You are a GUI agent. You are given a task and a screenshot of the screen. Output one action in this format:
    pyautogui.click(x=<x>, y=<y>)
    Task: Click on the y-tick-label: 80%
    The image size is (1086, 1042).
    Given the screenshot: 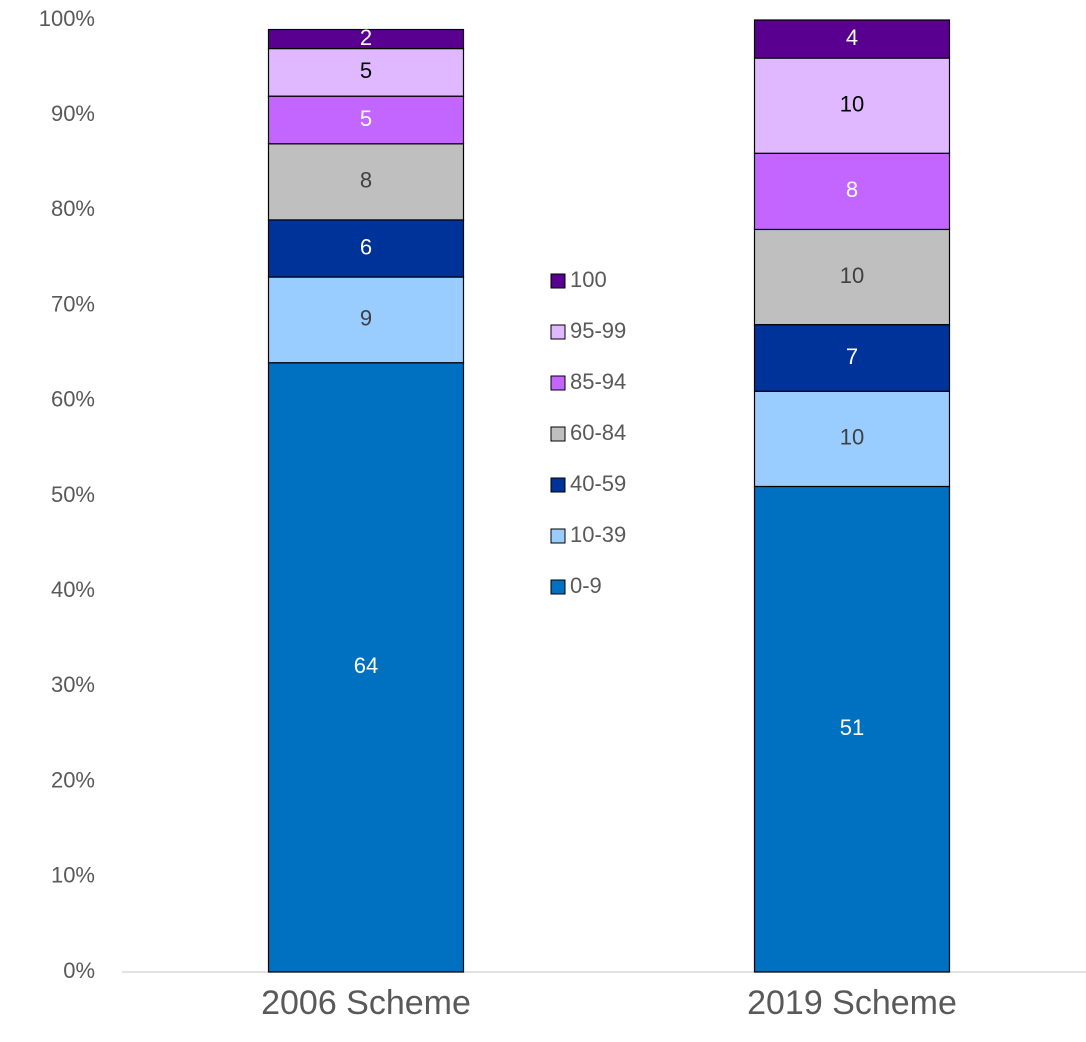 What is the action you would take?
    pyautogui.click(x=73, y=208)
    